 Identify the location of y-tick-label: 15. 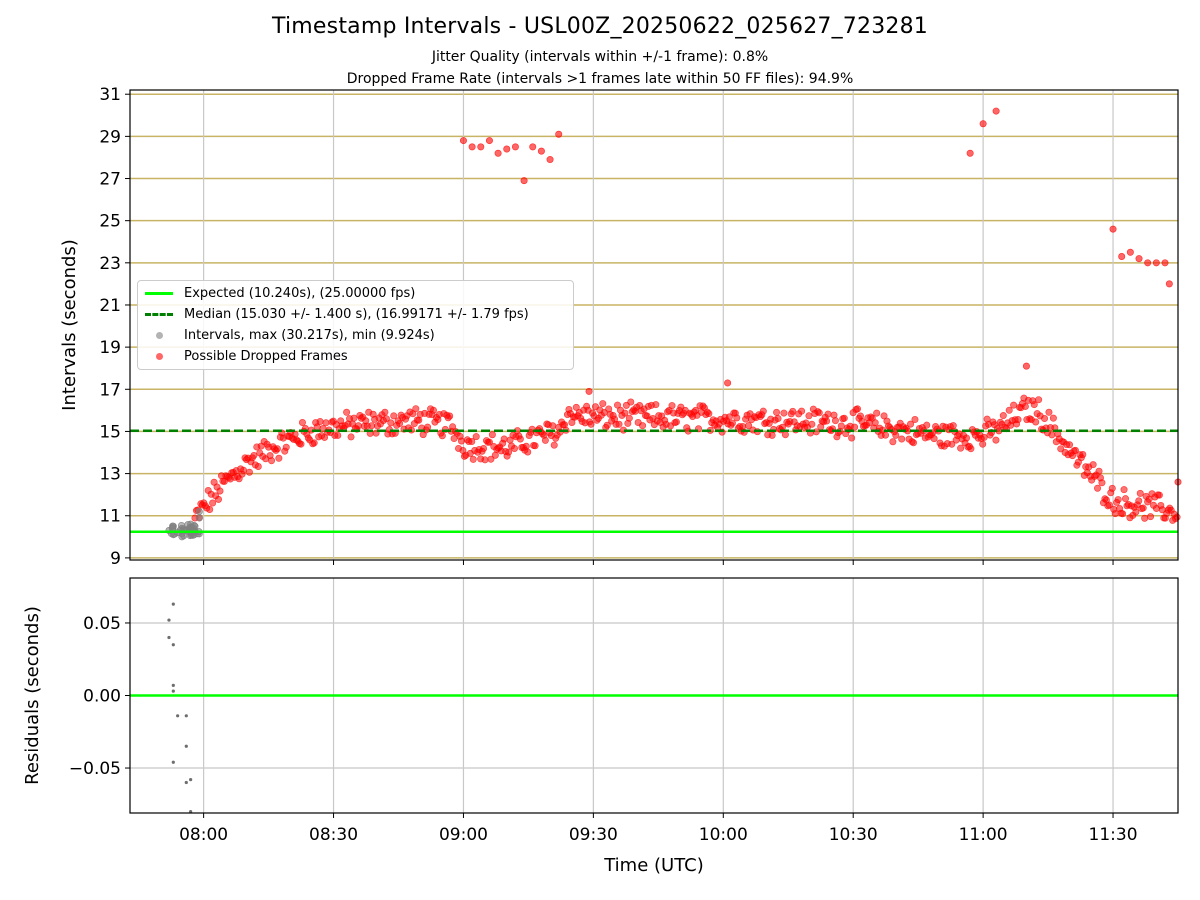
(110, 432).